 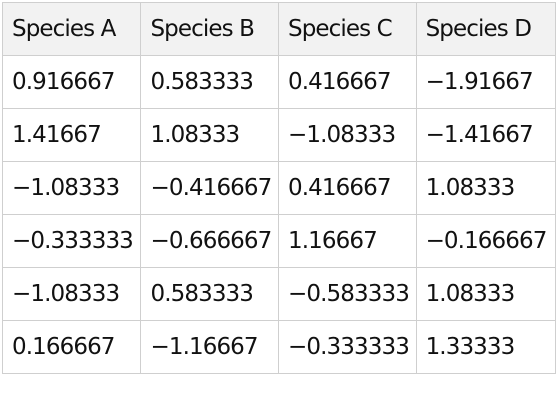 What do you see at coordinates (347, 294) in the screenshot?
I see `table-cell: −0.583333` at bounding box center [347, 294].